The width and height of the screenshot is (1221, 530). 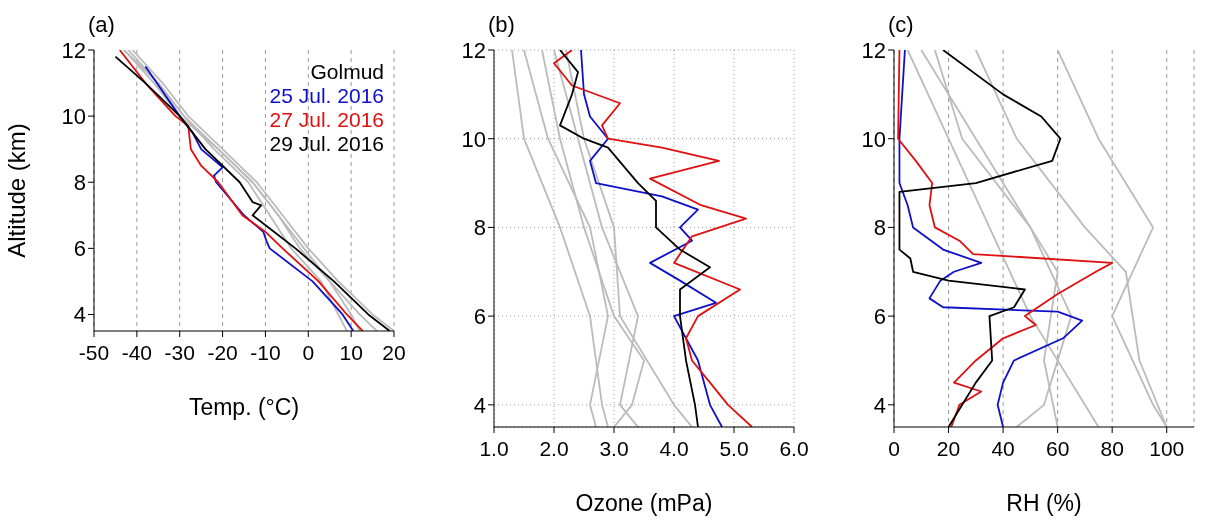 I want to click on text: 27 Jul. 2016, so click(x=326, y=120).